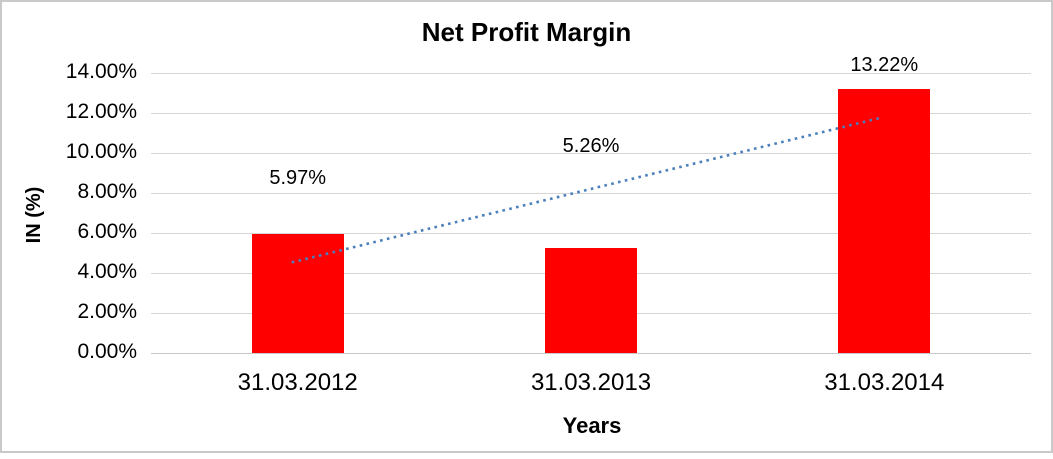  Describe the element at coordinates (592, 425) in the screenshot. I see `x-axis-title: Years` at that location.